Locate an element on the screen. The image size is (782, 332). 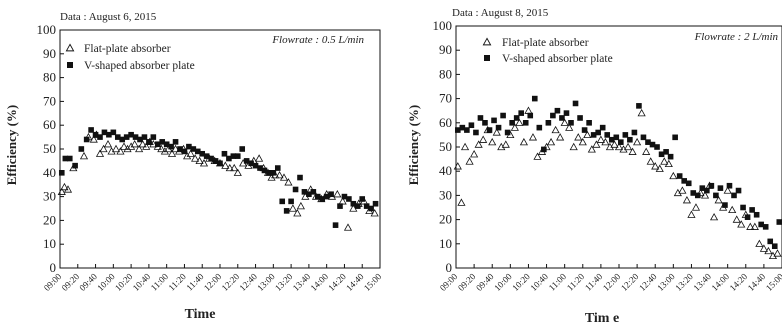
legend-triangle-marker is located at coordinates (487, 41).